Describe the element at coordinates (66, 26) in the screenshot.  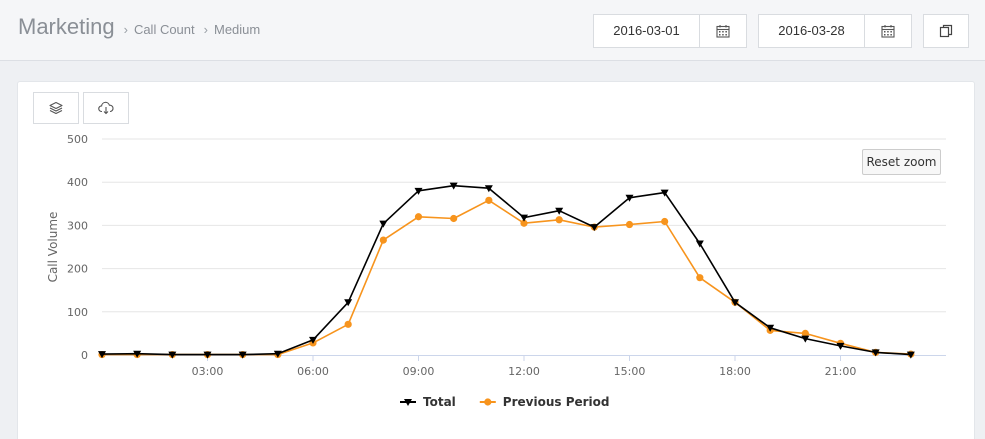
I see `page-title: Marketing` at that location.